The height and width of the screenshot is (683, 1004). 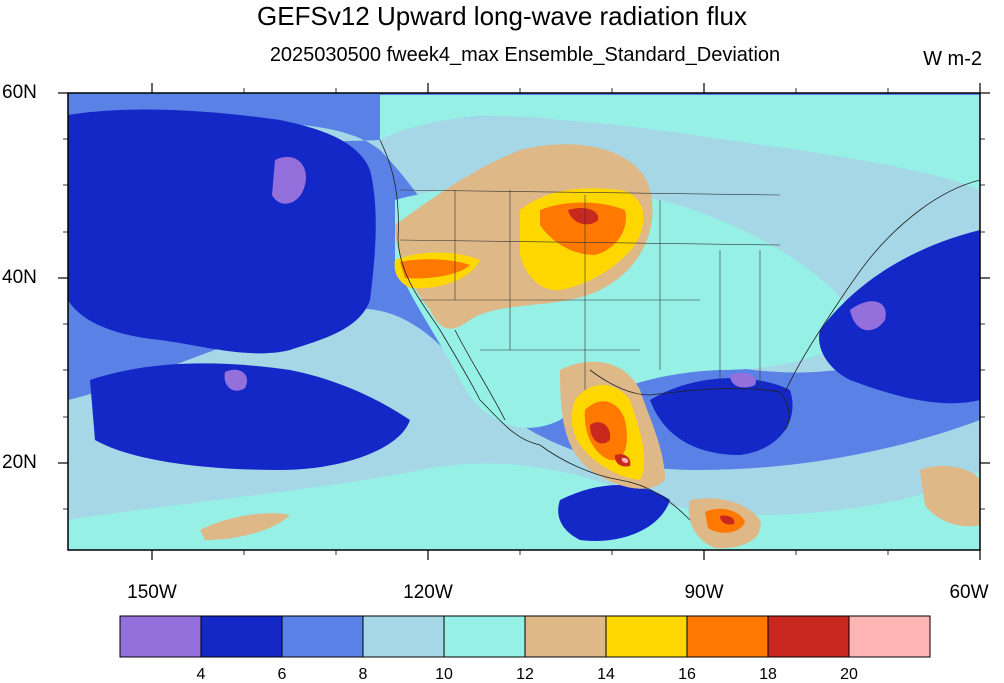 I want to click on colorbar-tick-label: 16, so click(x=687, y=674).